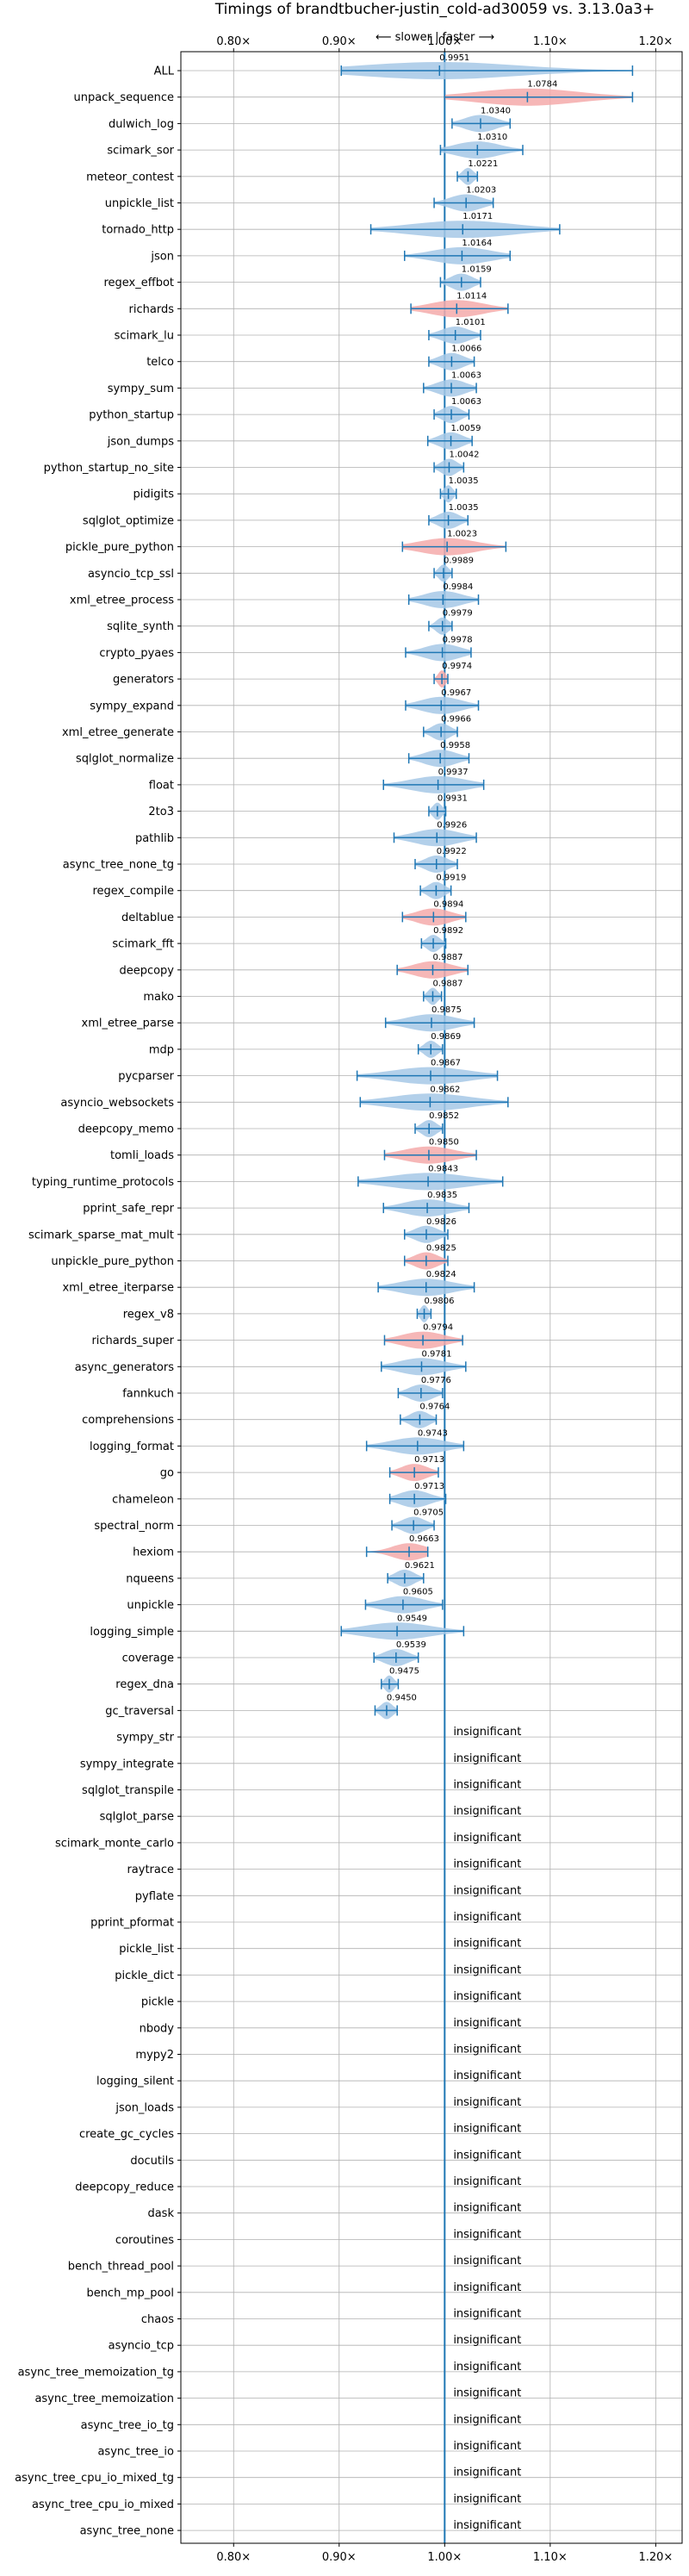 The image size is (689, 2576). Describe the element at coordinates (164, 71) in the screenshot. I see `benchmark-label: ALL` at that location.